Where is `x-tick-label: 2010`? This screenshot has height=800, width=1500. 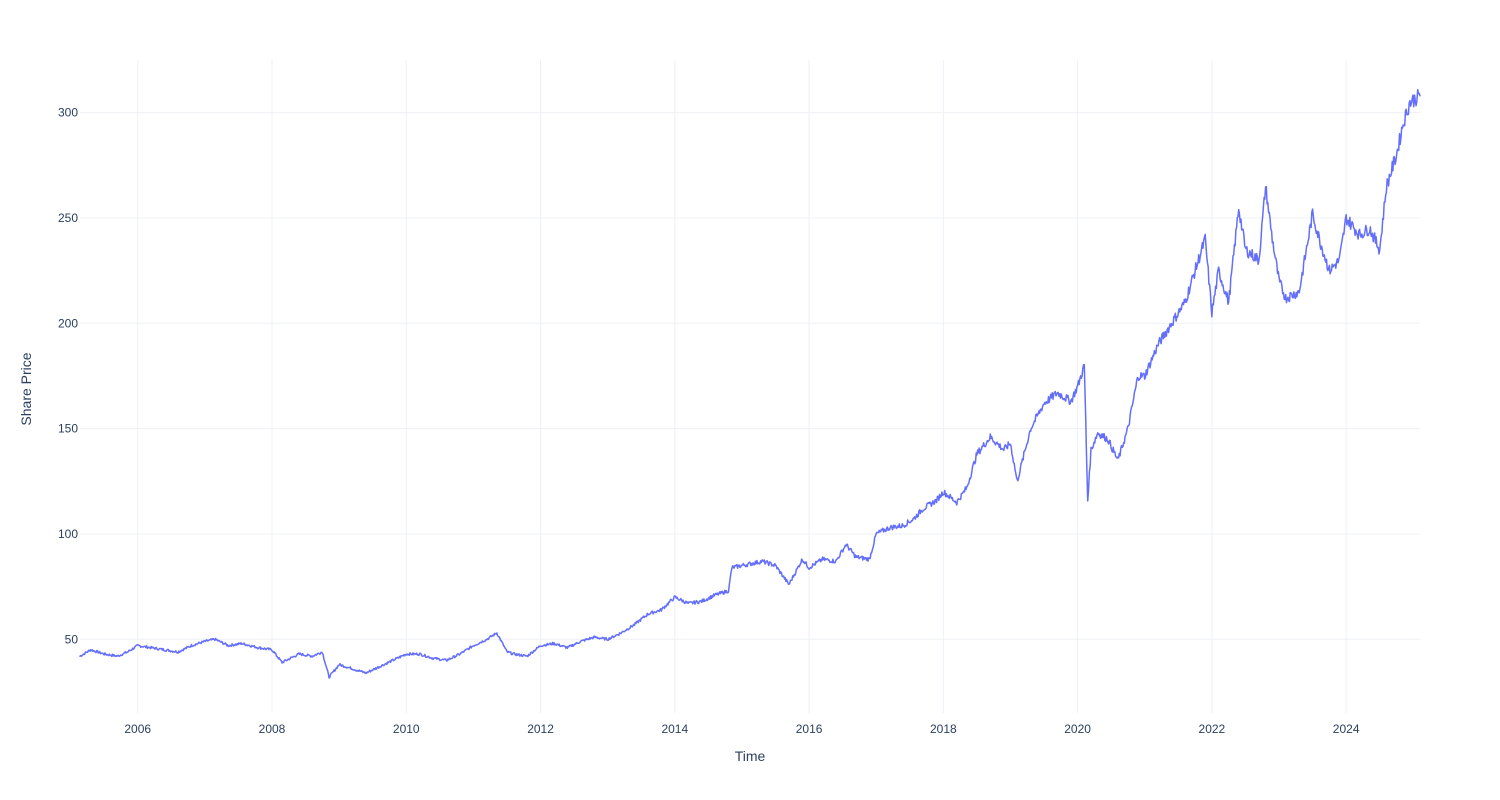
x-tick-label: 2010 is located at coordinates (406, 729).